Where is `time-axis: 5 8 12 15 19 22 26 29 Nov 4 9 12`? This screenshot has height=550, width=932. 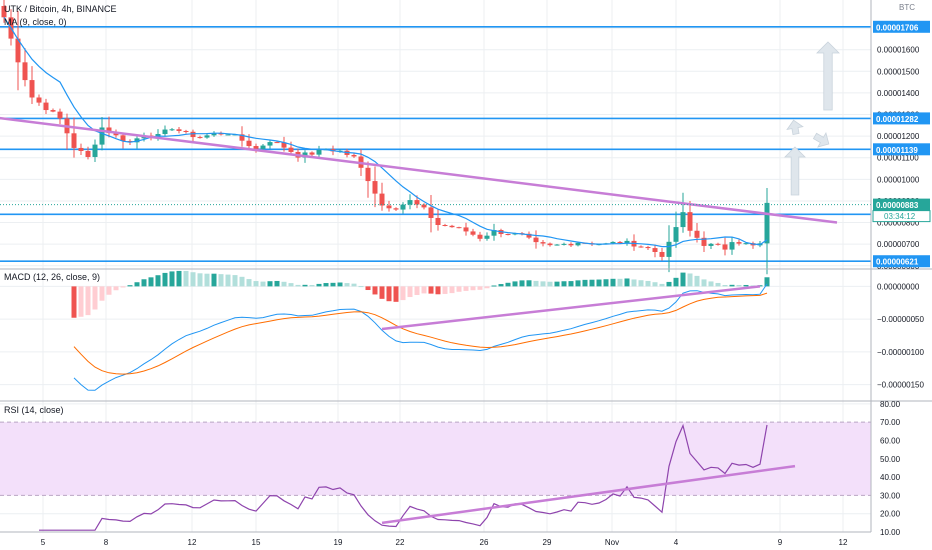 time-axis: 5 8 12 15 19 22 26 29 Nov 4 9 12 is located at coordinates (444, 542).